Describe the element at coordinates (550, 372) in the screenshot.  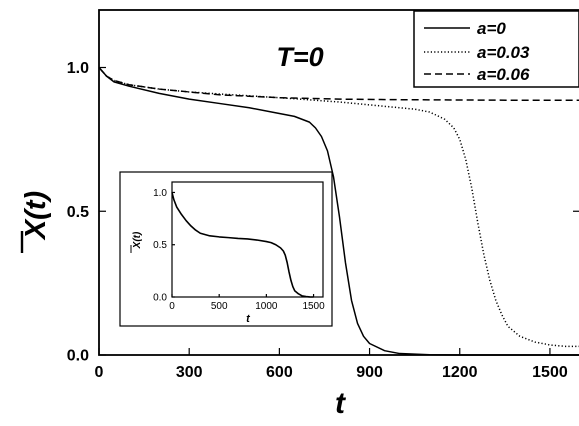
I see `main-x-tick-label: 1500` at that location.